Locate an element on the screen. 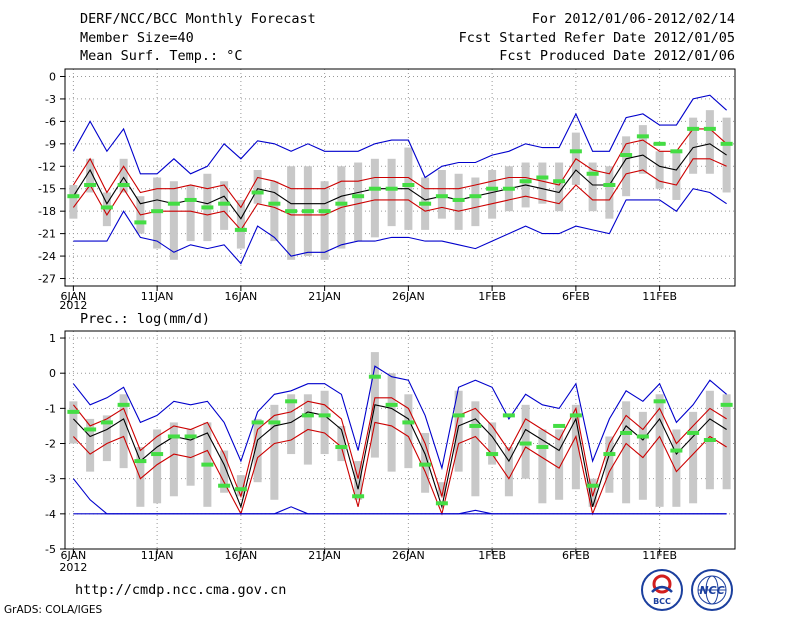  grads-credit: GrADS: COLA/IGES is located at coordinates (53, 610).